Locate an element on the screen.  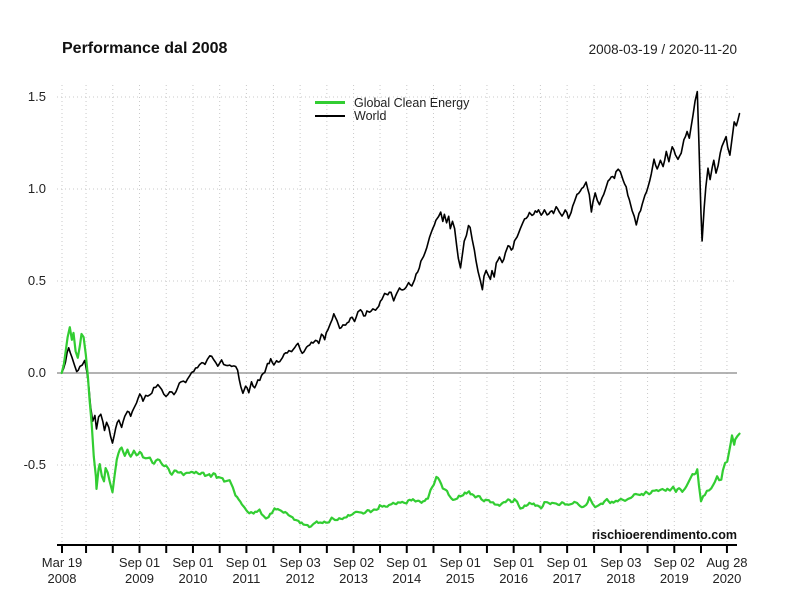
x-axis-tick-label: Sep 02 2019 is located at coordinates (674, 570).